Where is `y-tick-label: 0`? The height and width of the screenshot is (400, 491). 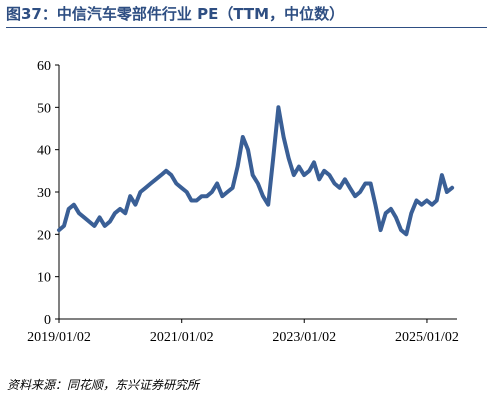
y-tick-label: 0 is located at coordinates (47, 320).